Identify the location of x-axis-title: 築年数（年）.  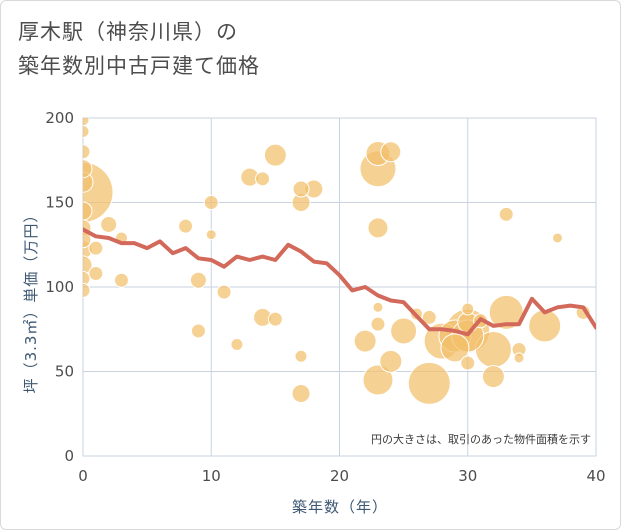
(340, 507).